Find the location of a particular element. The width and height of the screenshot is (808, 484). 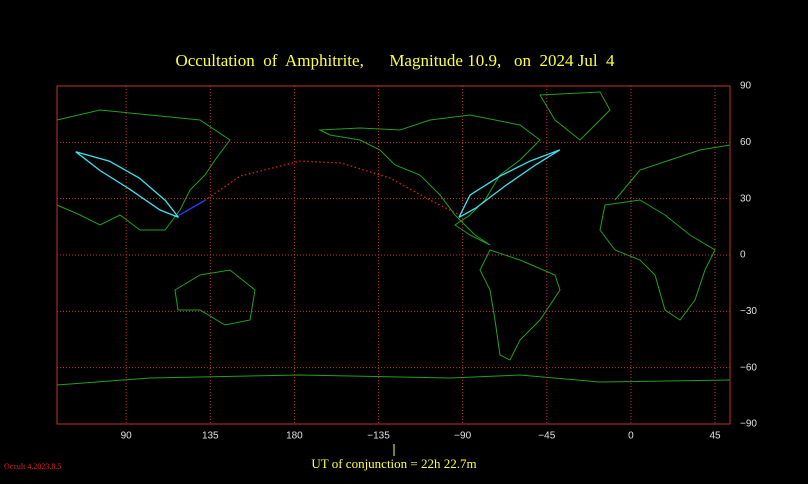

y-tick-label: −60 is located at coordinates (748, 367).